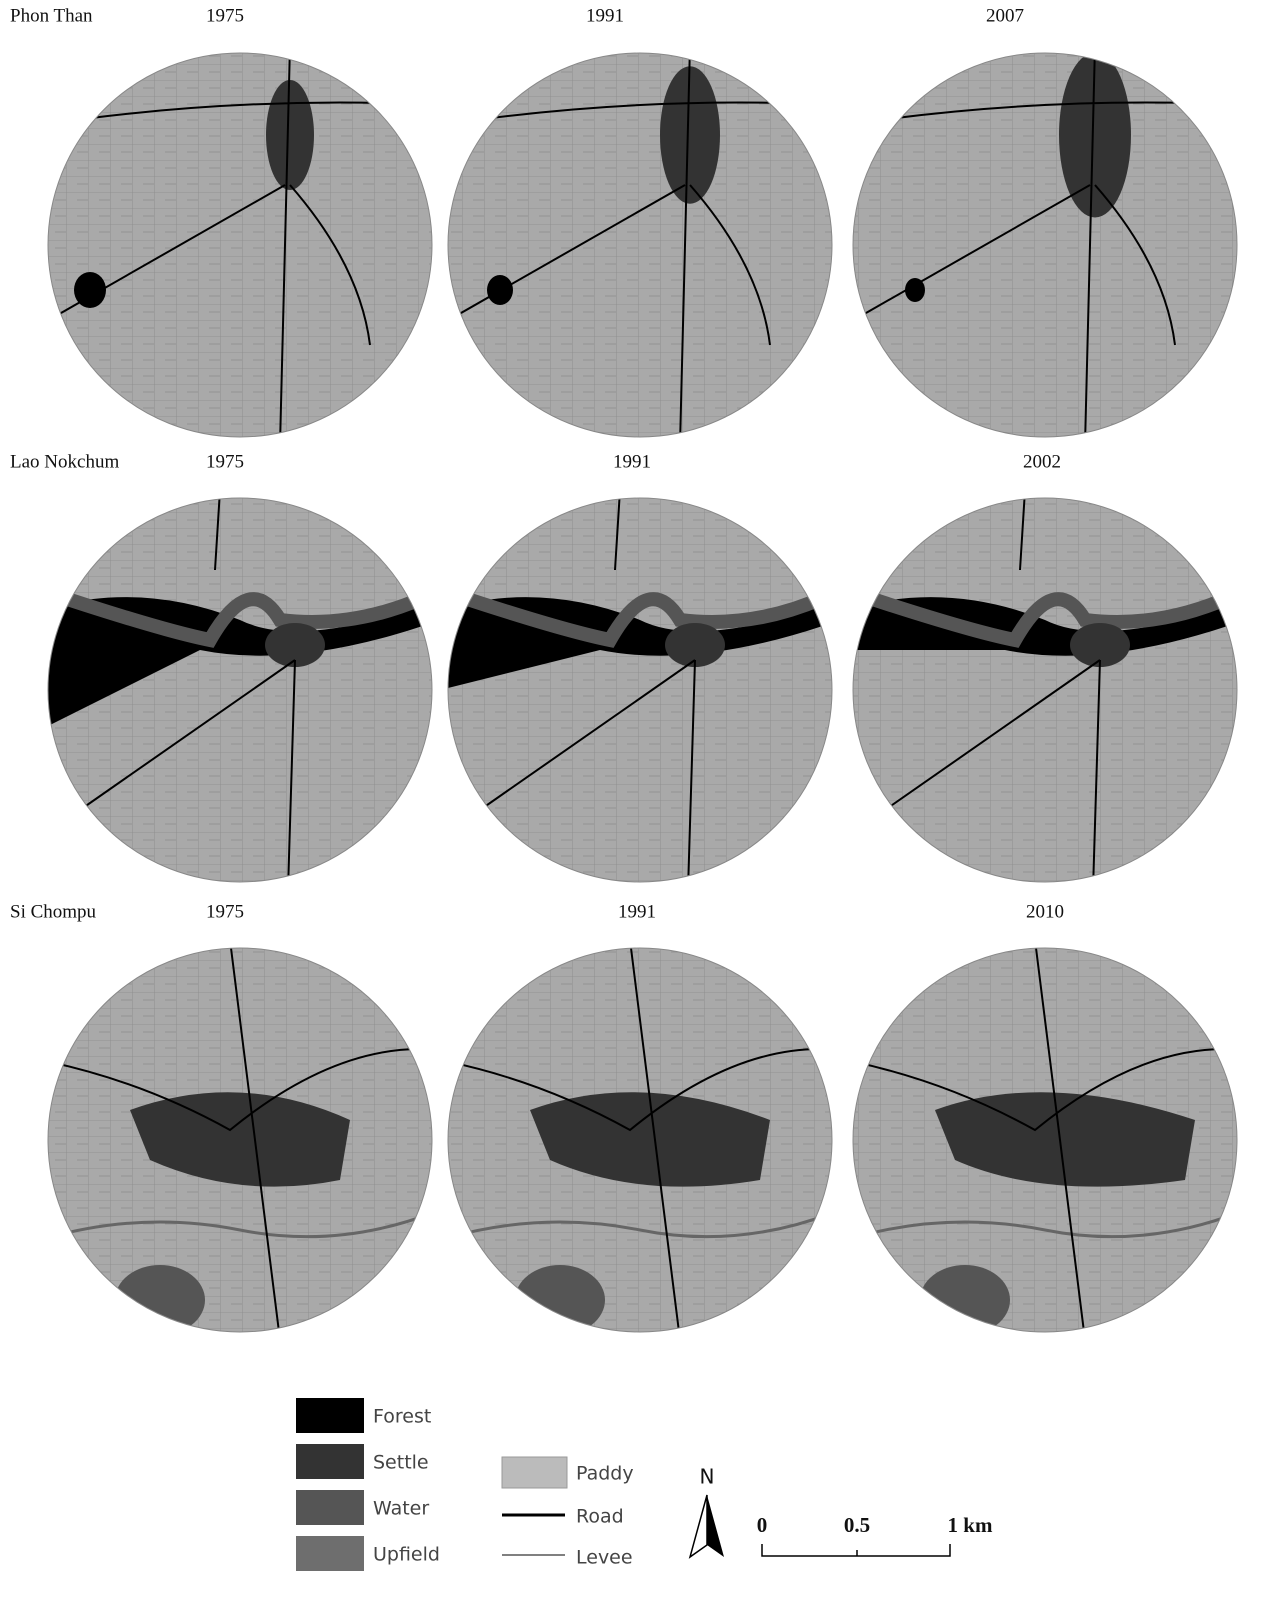 This screenshot has height=1613, width=1285. What do you see at coordinates (715, 1526) in the screenshot?
I see `arrow-right` at bounding box center [715, 1526].